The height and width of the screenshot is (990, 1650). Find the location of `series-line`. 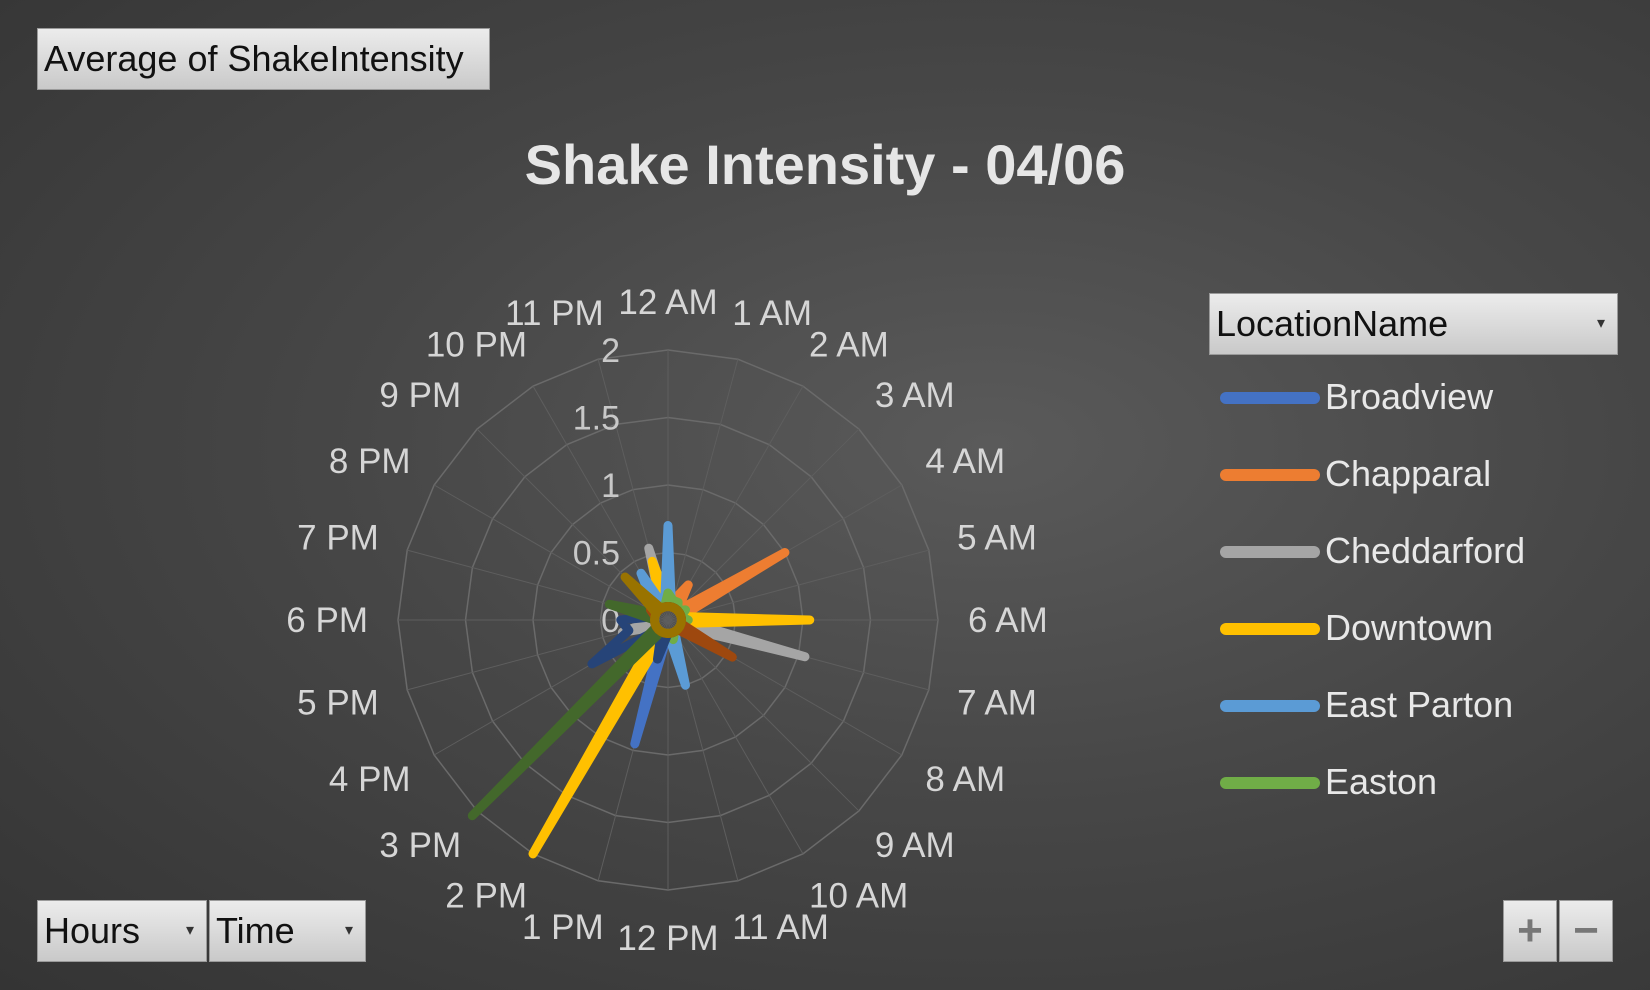

series-line is located at coordinates (653, 605).